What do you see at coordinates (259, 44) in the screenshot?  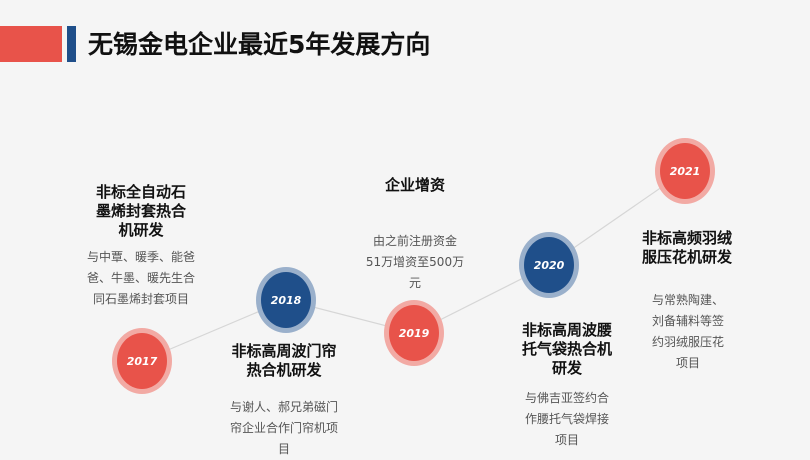 I see `page-title: 无锡金电企业最近5年发展方向` at bounding box center [259, 44].